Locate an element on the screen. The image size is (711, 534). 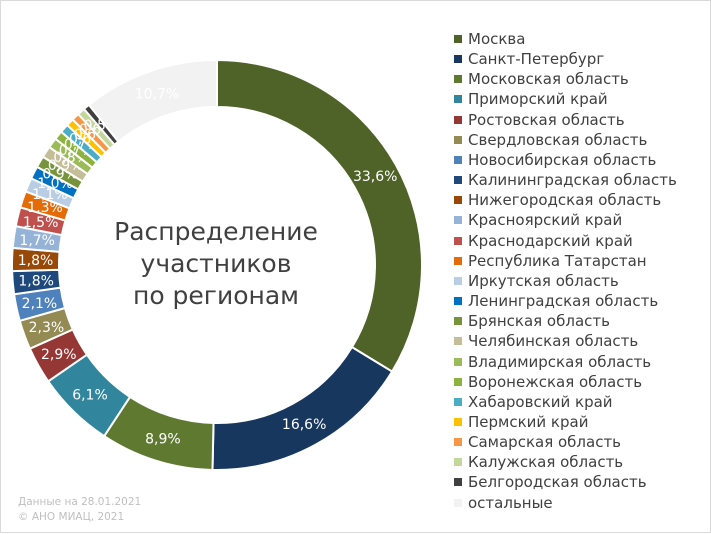
legend-label-8: Нижегородская область is located at coordinates (565, 200).